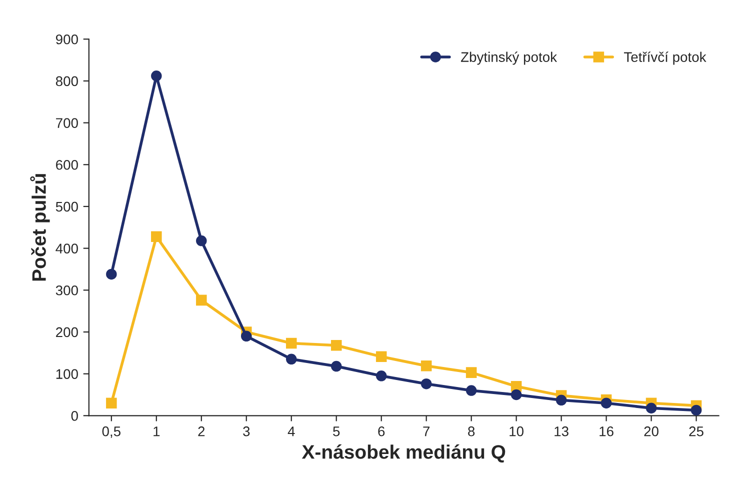  I want to click on y-tick-label: 800, so click(67, 81).